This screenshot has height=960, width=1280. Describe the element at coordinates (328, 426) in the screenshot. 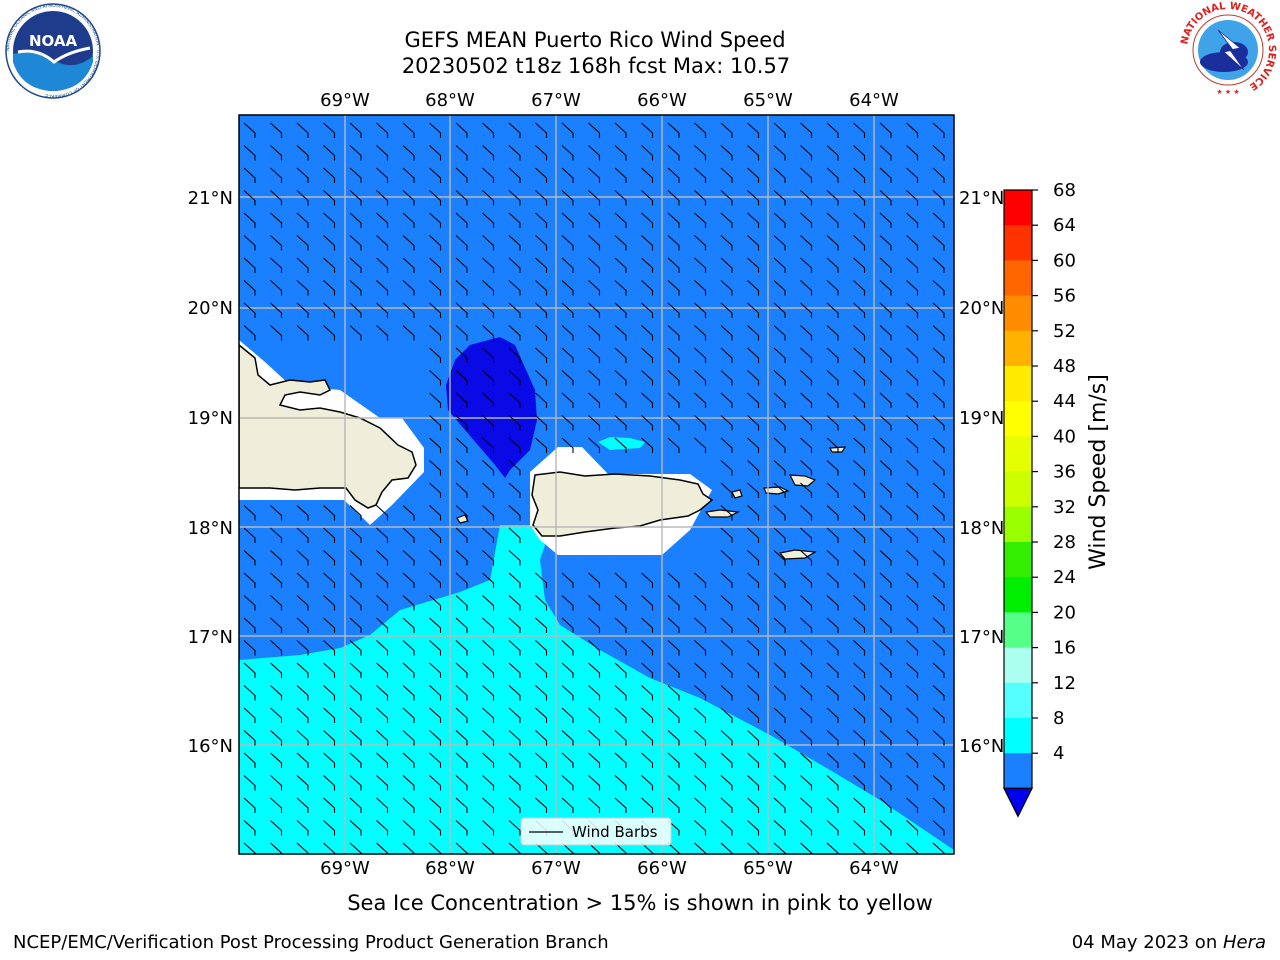

I see `hispaniola-land` at that location.